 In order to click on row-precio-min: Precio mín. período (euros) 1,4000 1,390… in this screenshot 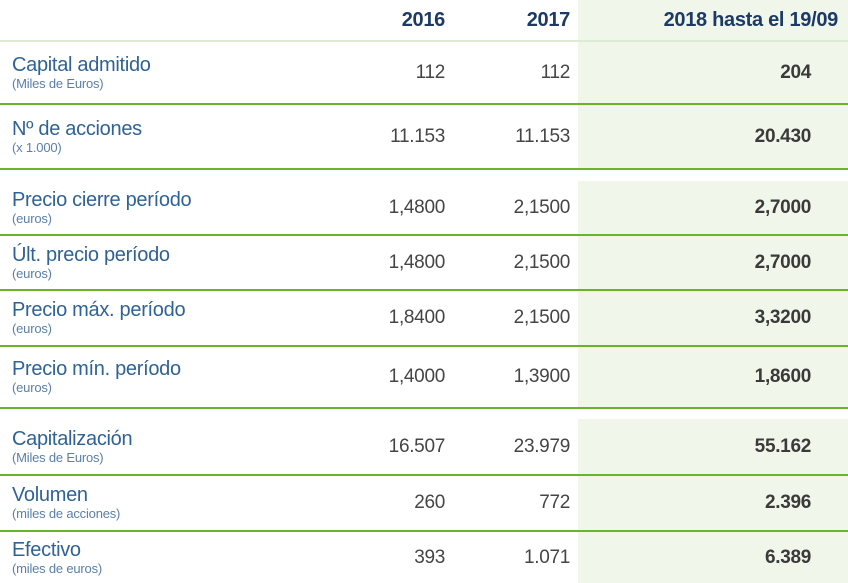, I will do `click(424, 378)`.